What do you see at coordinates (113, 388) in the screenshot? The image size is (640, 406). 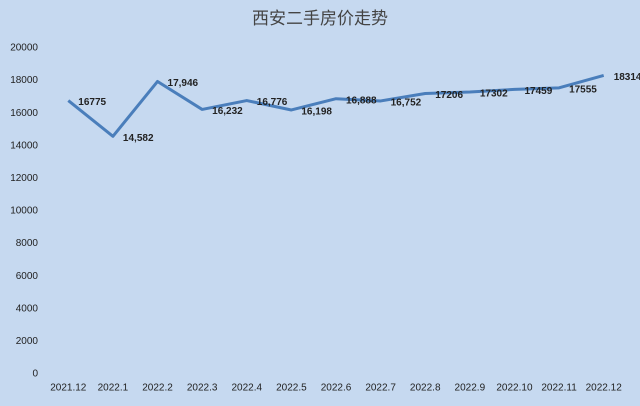 I see `x-tick-label: 2022.1` at bounding box center [113, 388].